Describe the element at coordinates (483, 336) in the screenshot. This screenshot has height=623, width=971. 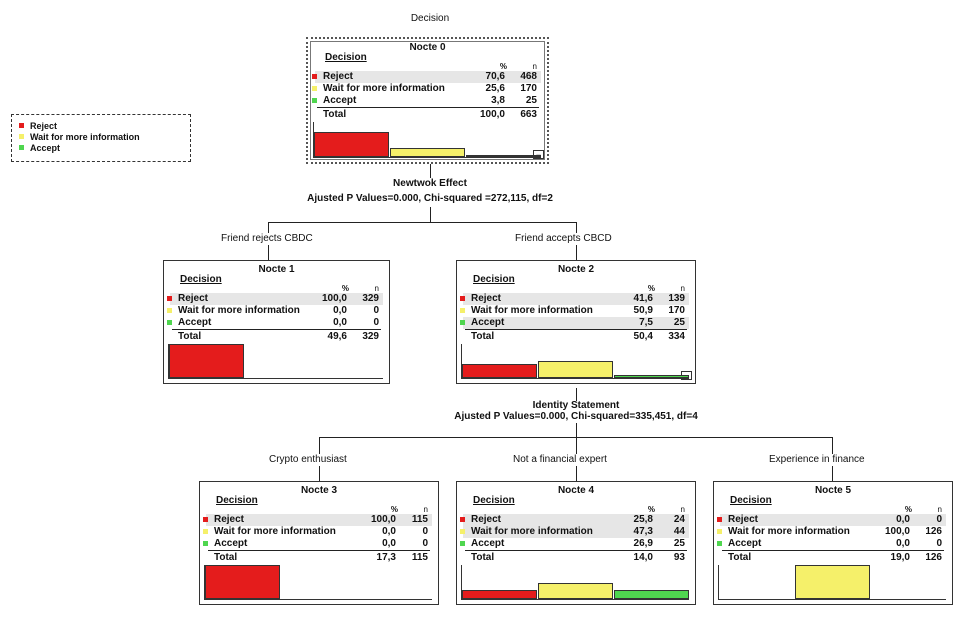
I see `node-2-total-label: Total` at that location.